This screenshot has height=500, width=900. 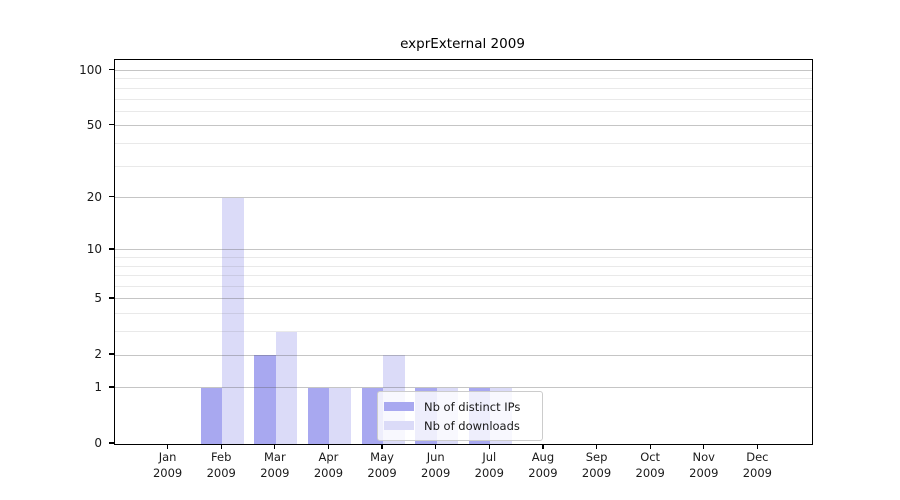 What do you see at coordinates (704, 465) in the screenshot?
I see `x-tick-label-nov: Nov 2009` at bounding box center [704, 465].